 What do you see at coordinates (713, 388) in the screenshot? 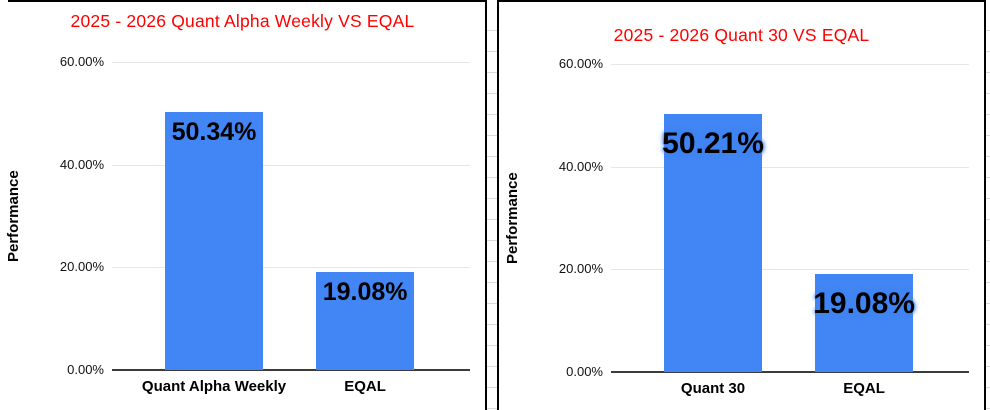
I see `x-axis-label: Quant 30` at bounding box center [713, 388].